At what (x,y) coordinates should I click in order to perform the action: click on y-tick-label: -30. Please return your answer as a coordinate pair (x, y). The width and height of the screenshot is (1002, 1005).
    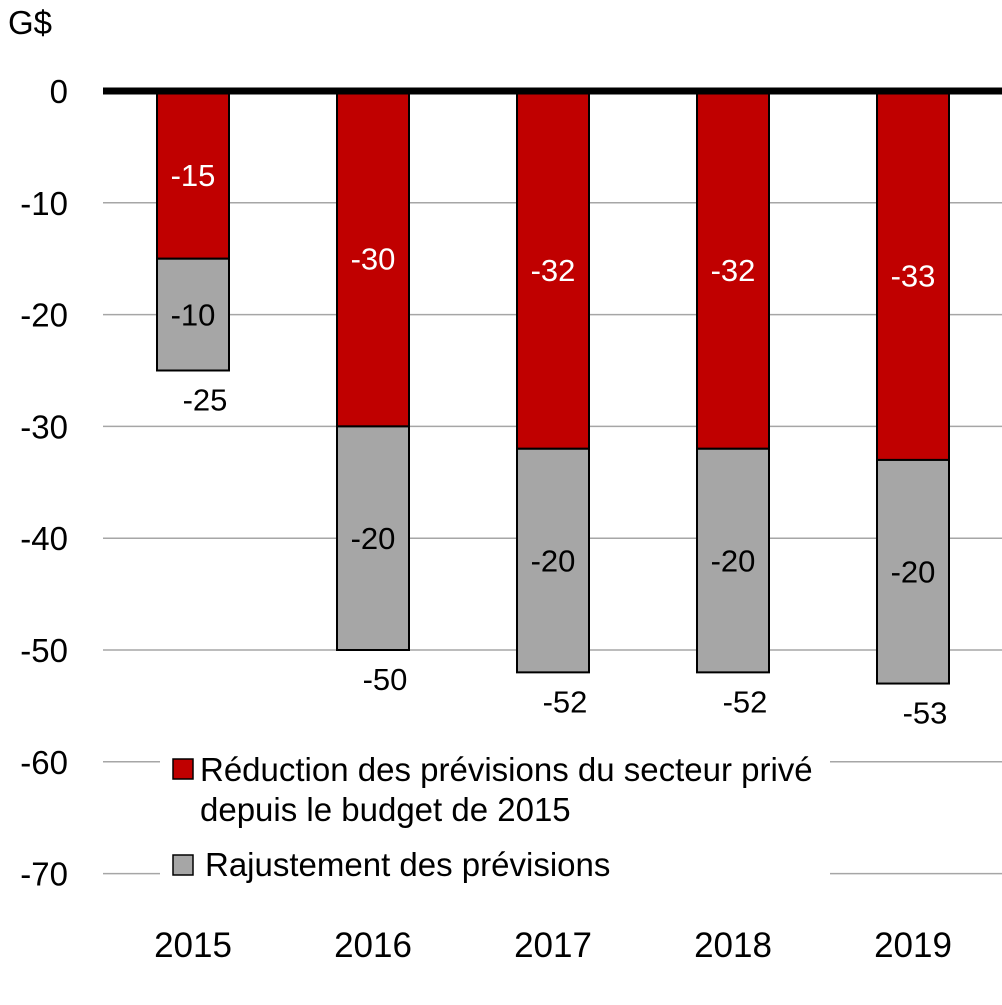
    Looking at the image, I should click on (44, 426).